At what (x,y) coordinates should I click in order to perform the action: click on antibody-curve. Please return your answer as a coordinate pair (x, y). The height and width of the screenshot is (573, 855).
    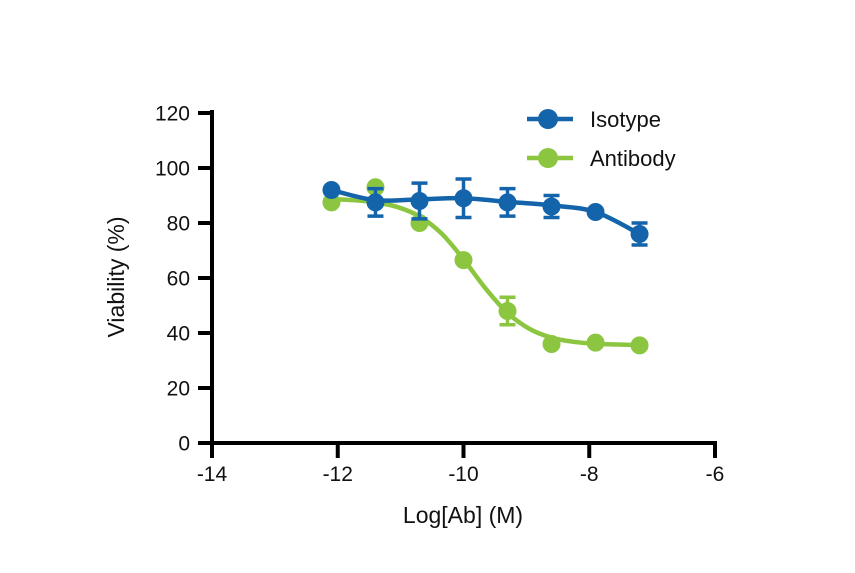
    Looking at the image, I should click on (485, 272).